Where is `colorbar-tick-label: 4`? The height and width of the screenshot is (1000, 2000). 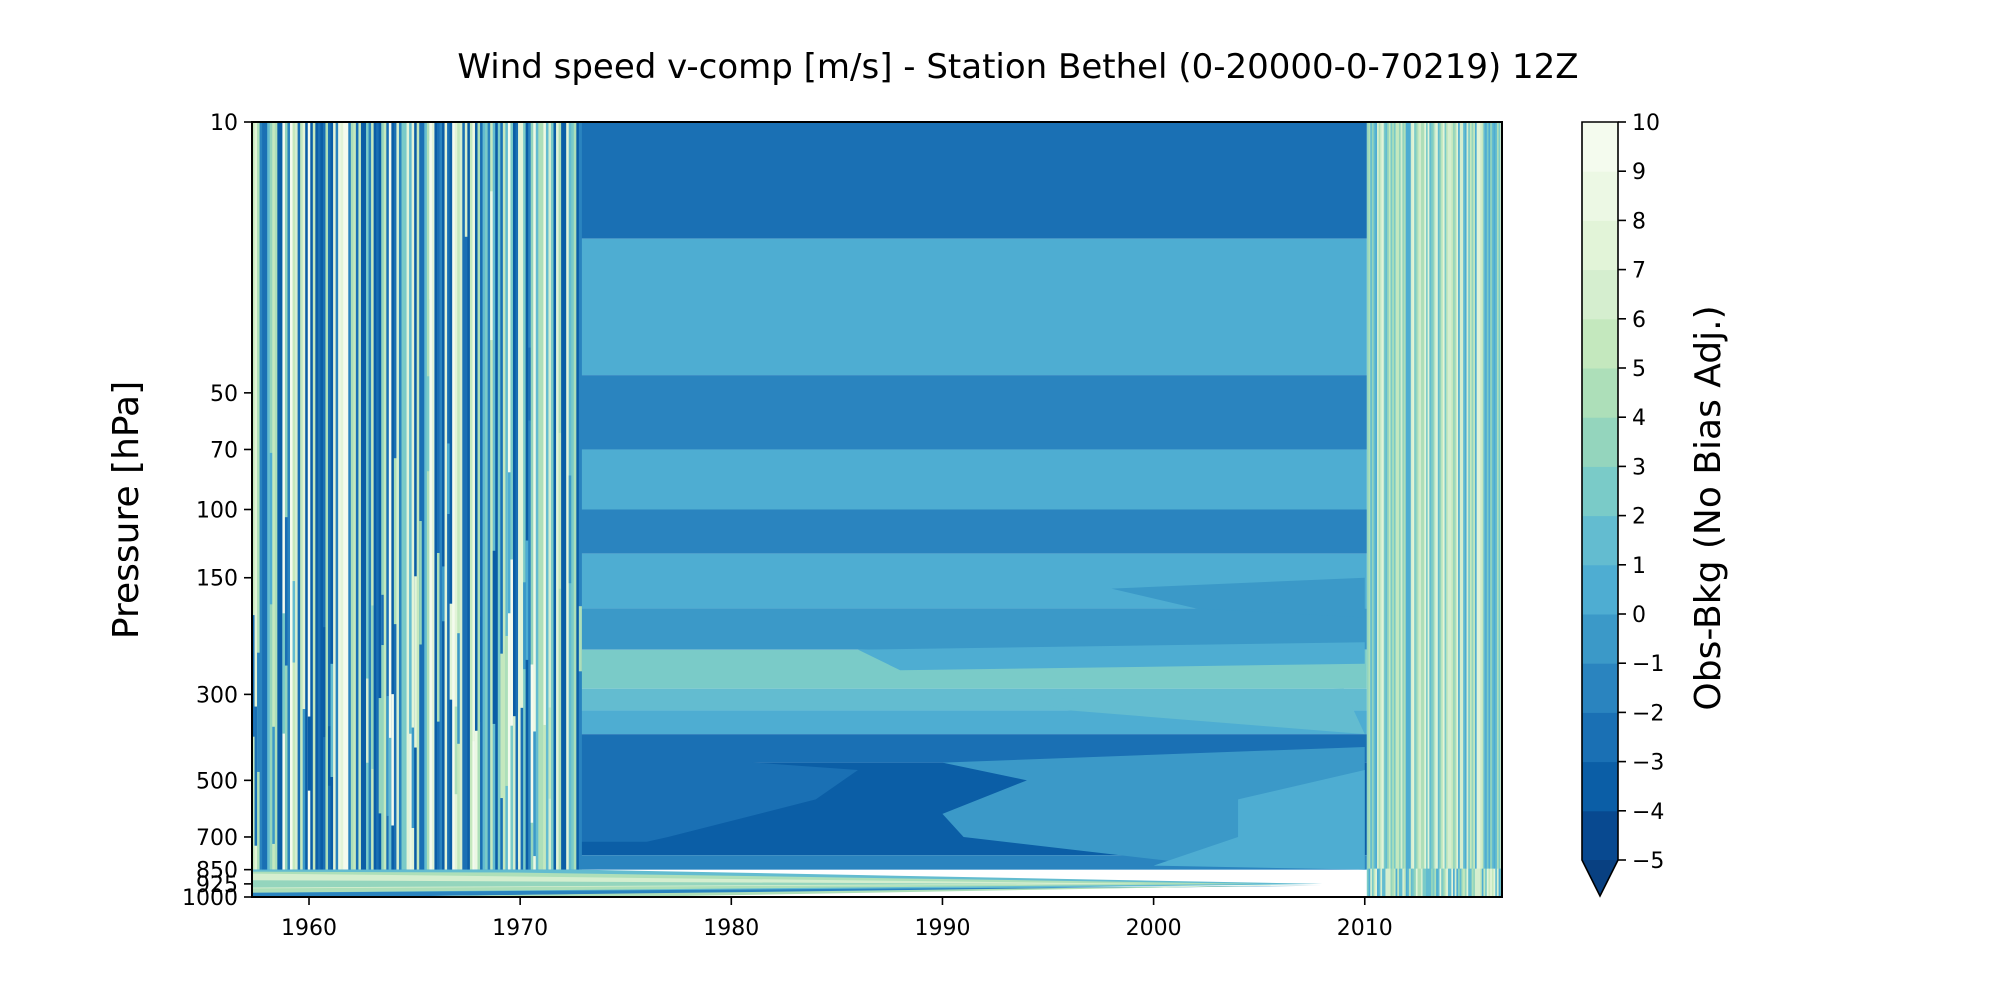
colorbar-tick-label: 4 is located at coordinates (1639, 418).